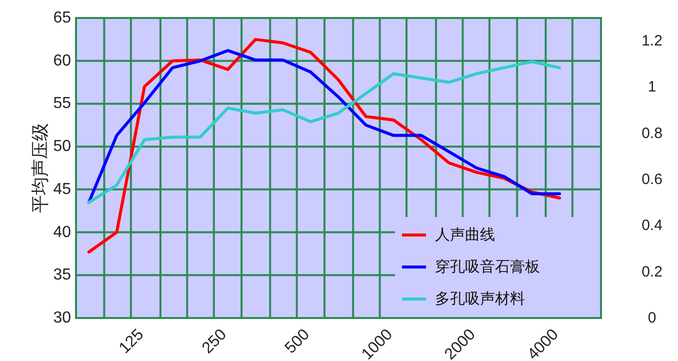  I want to click on y-tick-label: 50, so click(62, 147).